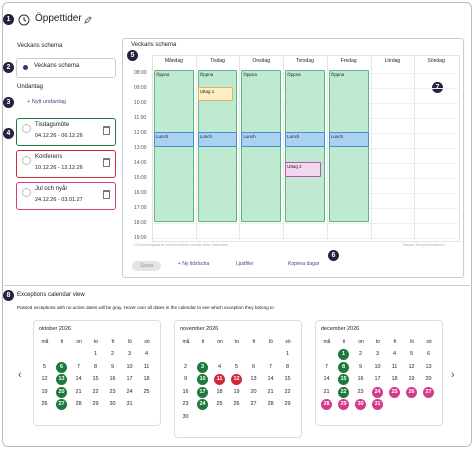  I want to click on button: Ljudfiler, so click(245, 264).